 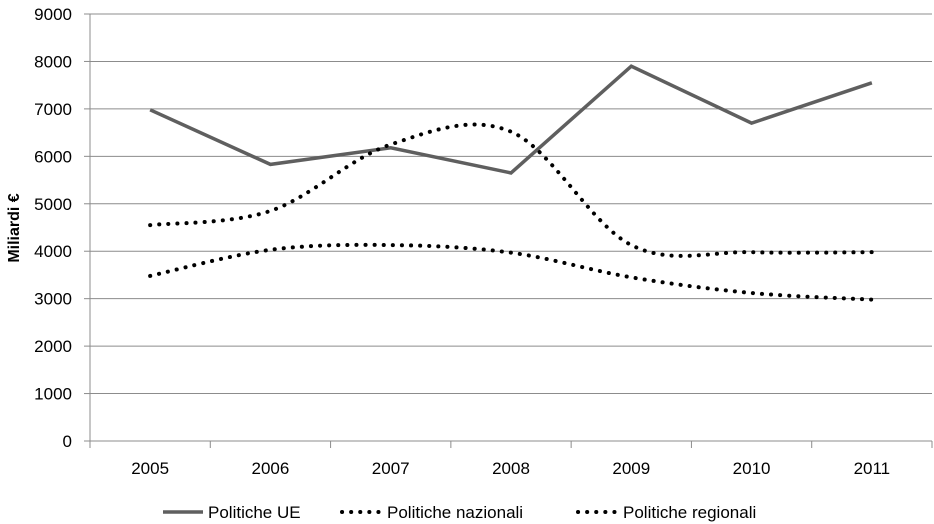 What do you see at coordinates (53, 156) in the screenshot?
I see `y-tick-label-6000: 6000` at bounding box center [53, 156].